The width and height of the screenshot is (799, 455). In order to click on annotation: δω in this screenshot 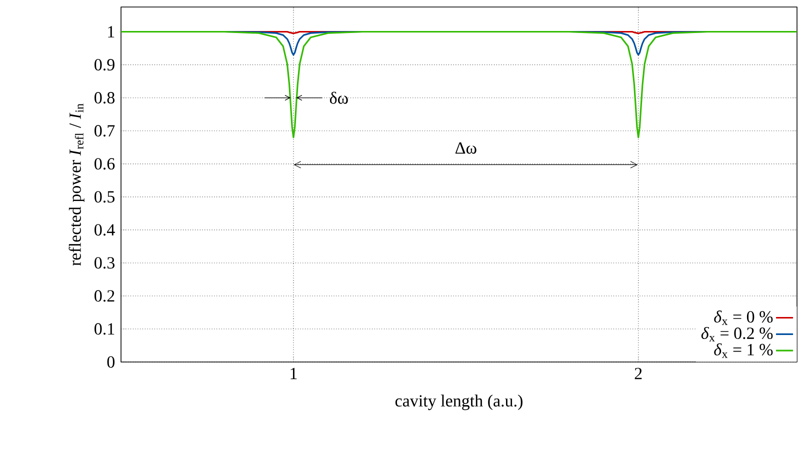, I will do `click(339, 98)`.